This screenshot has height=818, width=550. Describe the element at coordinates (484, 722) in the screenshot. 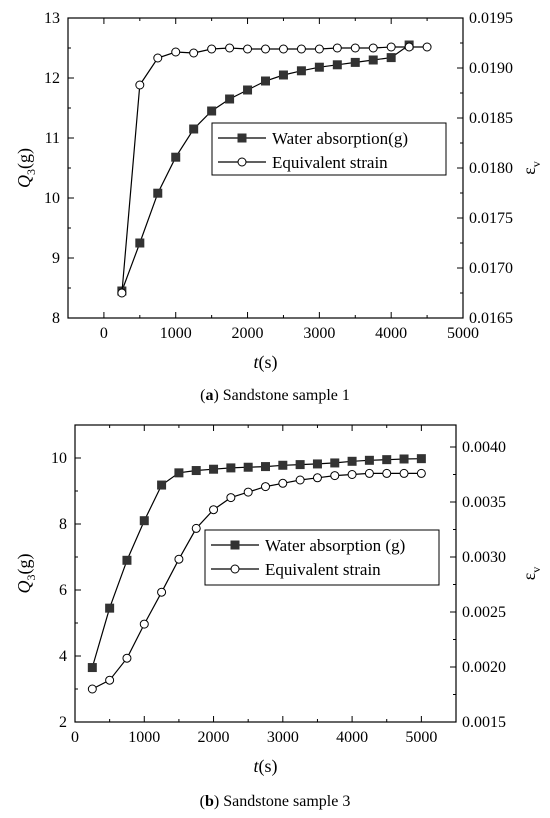

I see `y2-tick-label: 0.0015` at that location.